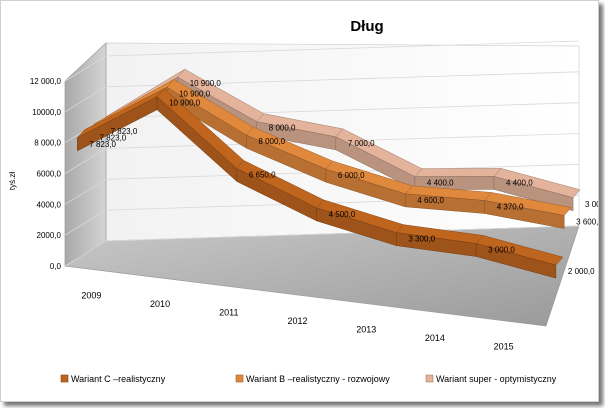 The height and width of the screenshot is (408, 605). I want to click on y-tick-label: 0,0, so click(56, 266).